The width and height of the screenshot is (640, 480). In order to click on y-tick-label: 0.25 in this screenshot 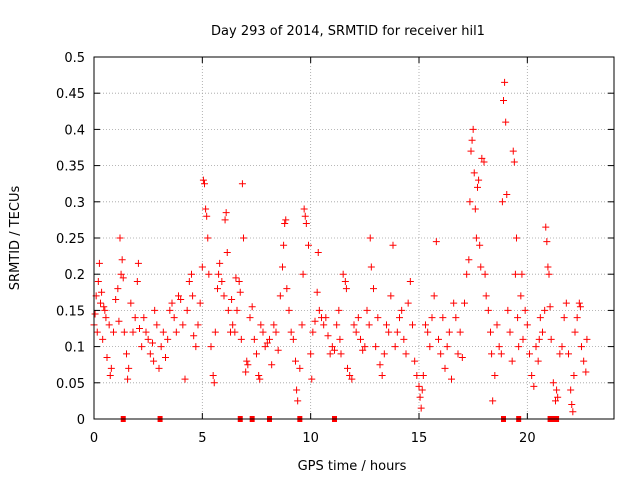, I will do `click(70, 239)`.